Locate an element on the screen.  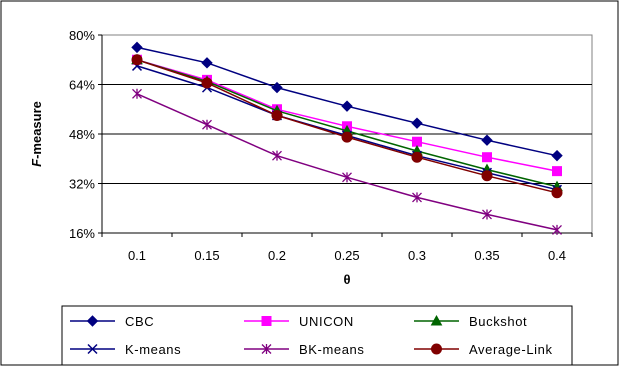
legend-marker-unicon is located at coordinates (266, 321).